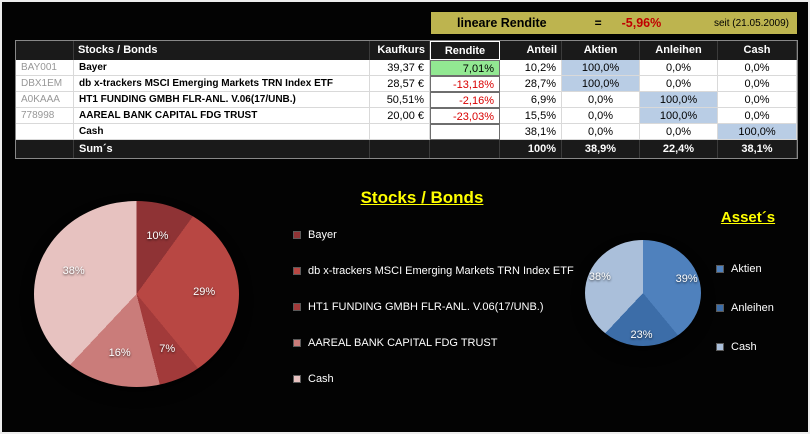 The height and width of the screenshot is (434, 810). I want to click on cell-rendite: -23,03%, so click(465, 116).